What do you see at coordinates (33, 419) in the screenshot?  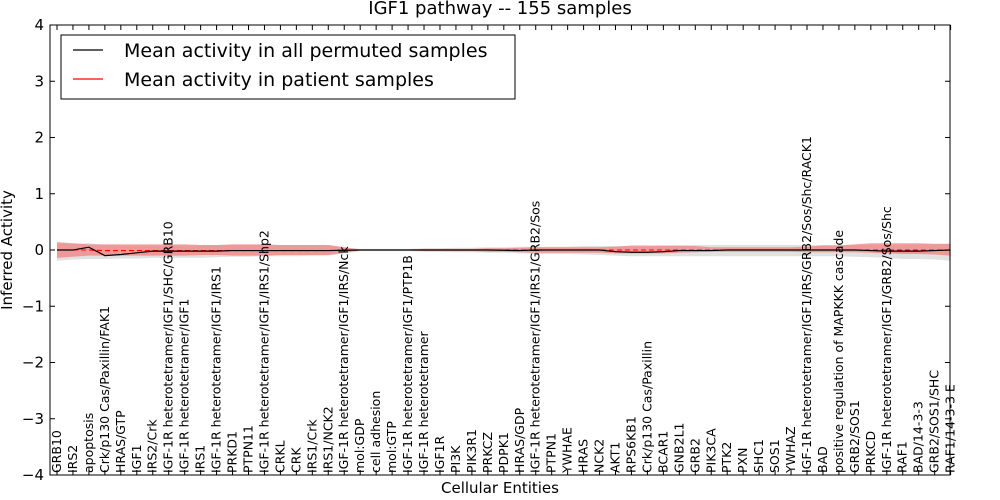 I see `y-tick-label: −3` at bounding box center [33, 419].